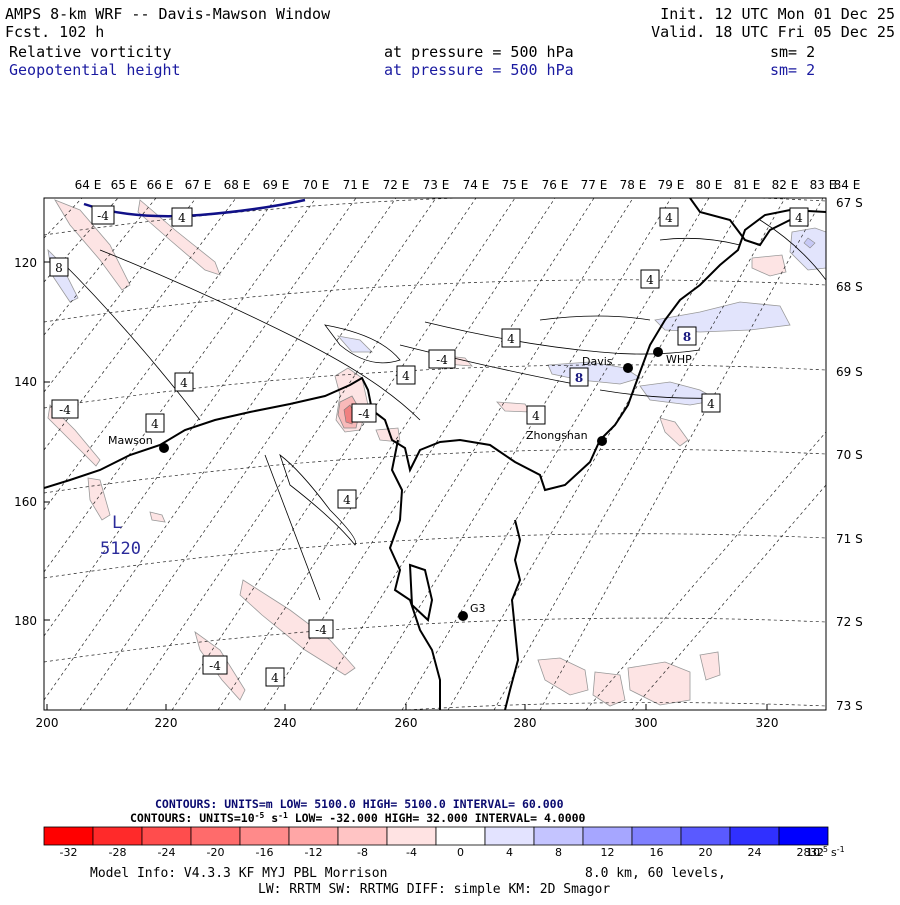 The width and height of the screenshot is (900, 905). What do you see at coordinates (479, 70) in the screenshot?
I see `field2-level: at pressure = 500 hPa` at bounding box center [479, 70].